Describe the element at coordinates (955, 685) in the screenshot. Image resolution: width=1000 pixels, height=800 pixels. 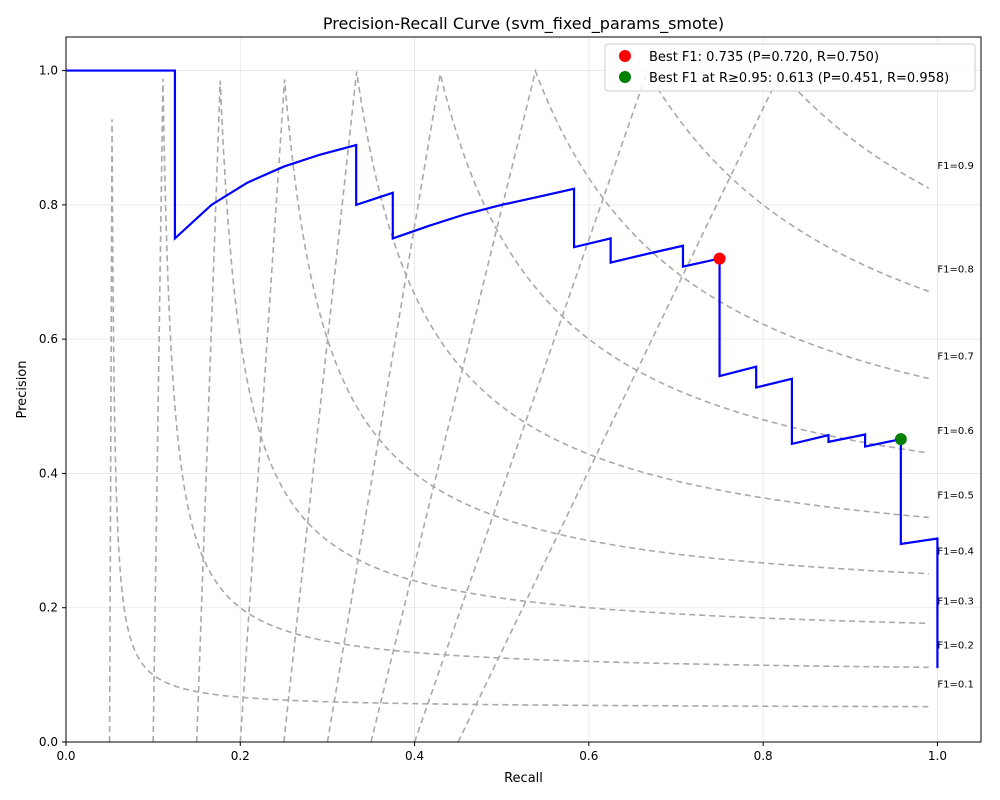
I see `iso-f1-label: F1=0.1` at that location.